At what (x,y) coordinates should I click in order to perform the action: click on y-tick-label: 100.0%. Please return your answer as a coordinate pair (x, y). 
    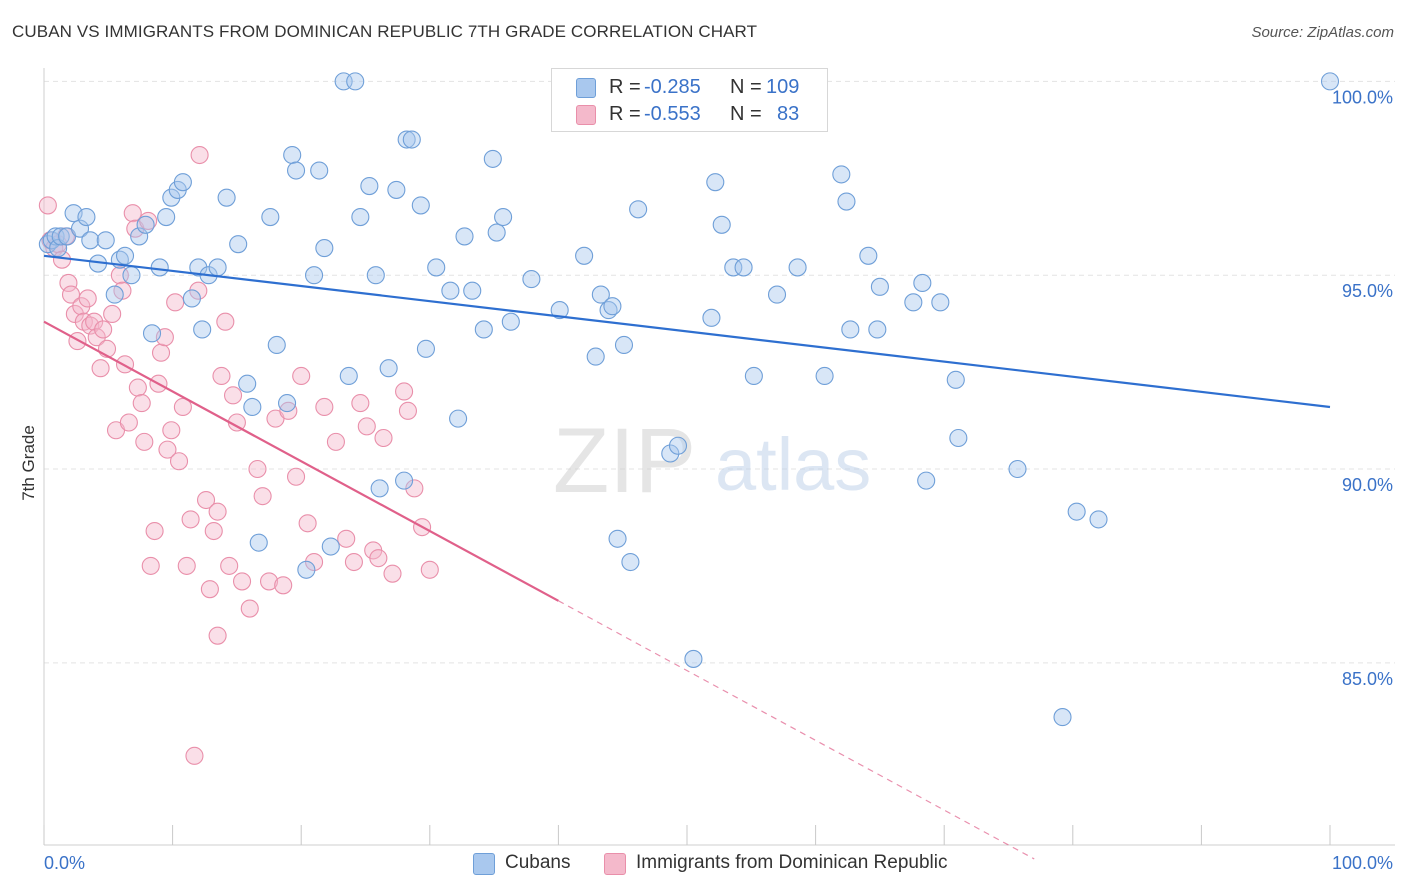
    Looking at the image, I should click on (1362, 97).